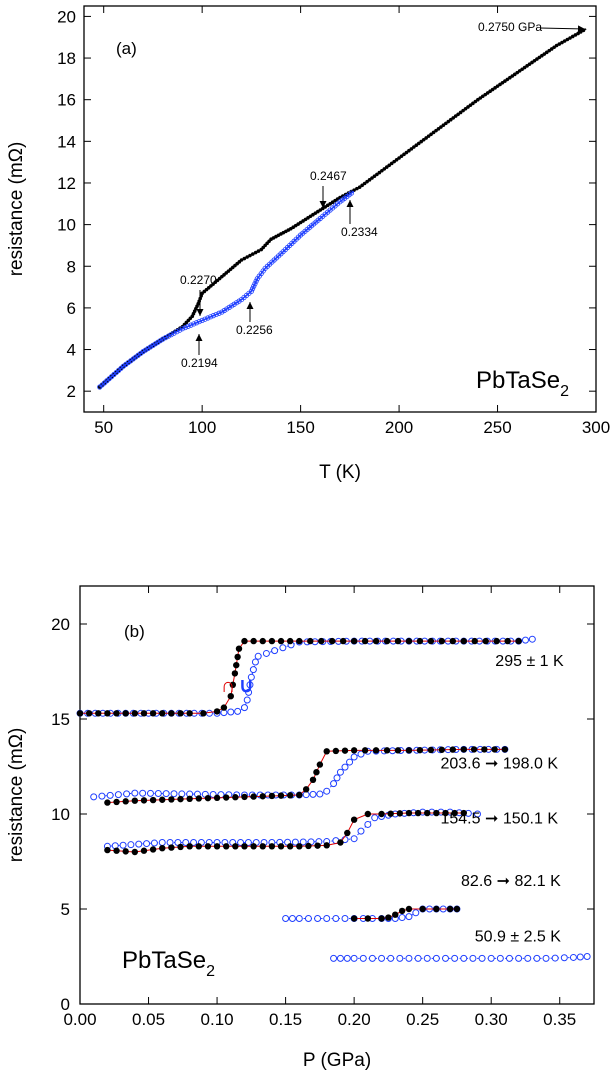  What do you see at coordinates (199, 363) in the screenshot?
I see `pressure-annotation: 0.2194` at bounding box center [199, 363].